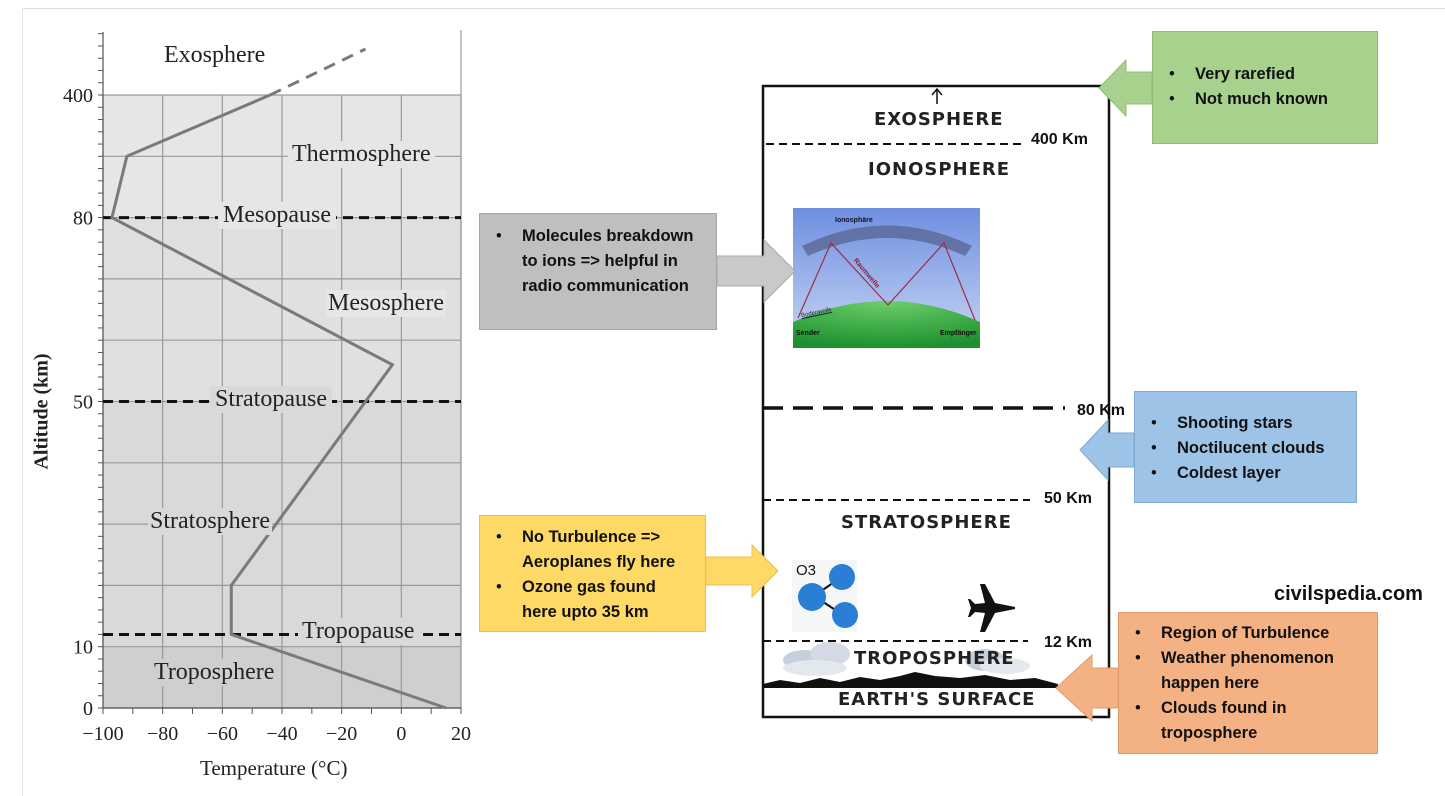 The image size is (1445, 796). Describe the element at coordinates (1348, 594) in the screenshot. I see `watermark-civilspedia: civilspedia.com` at that location.